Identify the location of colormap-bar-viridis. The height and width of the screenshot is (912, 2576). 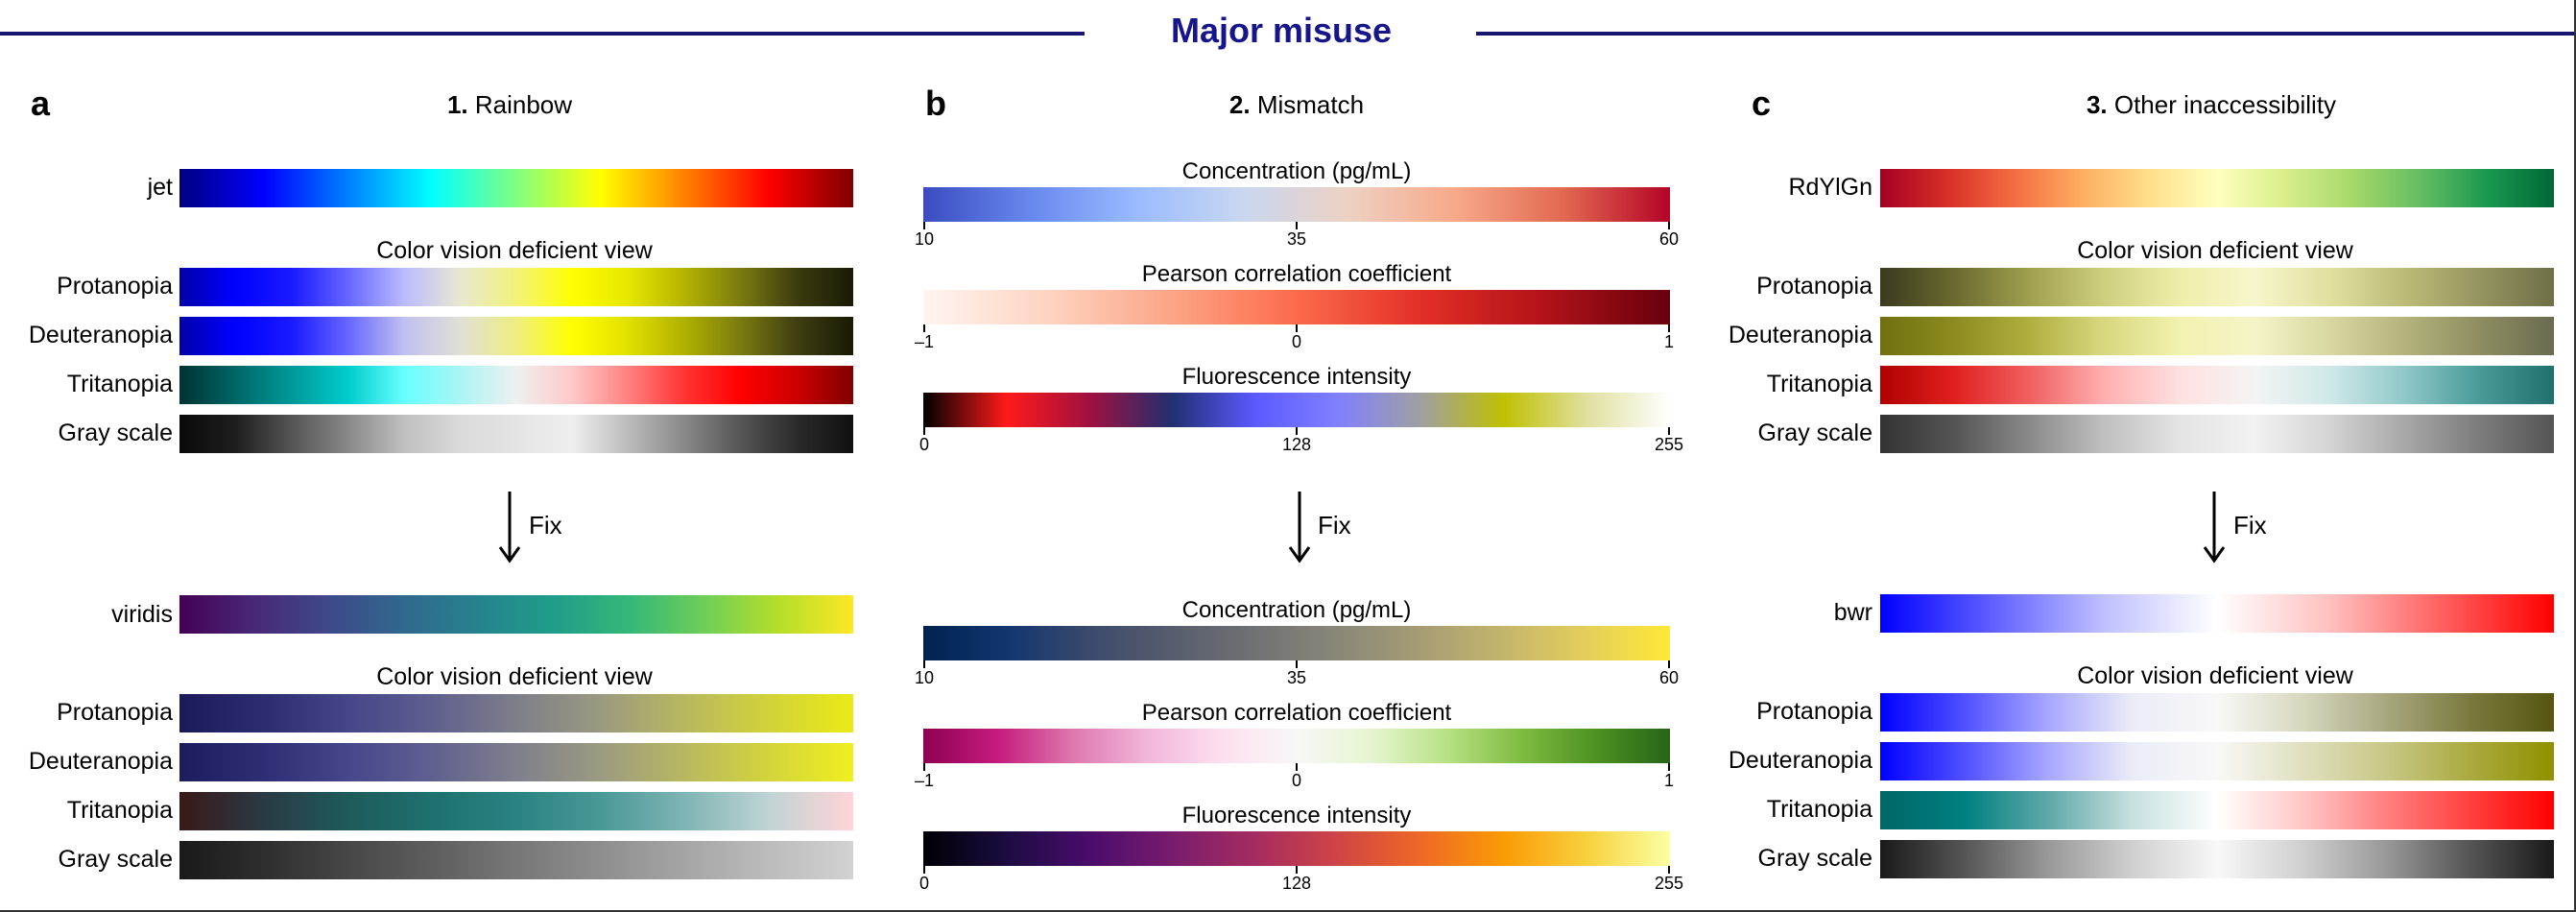
(516, 614).